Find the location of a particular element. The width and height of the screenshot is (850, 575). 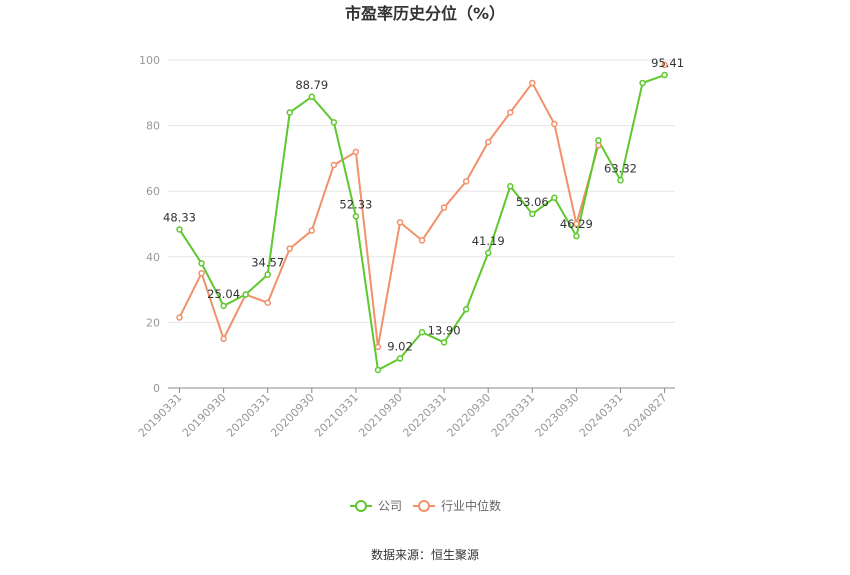

x-tick-label: 20200930 is located at coordinates (292, 415).